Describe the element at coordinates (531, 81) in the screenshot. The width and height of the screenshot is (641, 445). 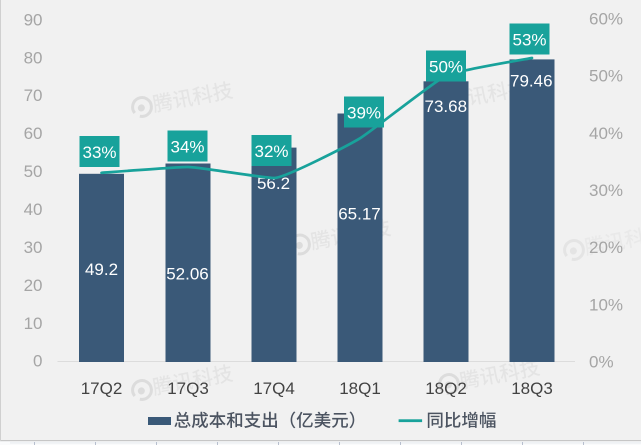
I see `svg-text: 79.46` at that location.